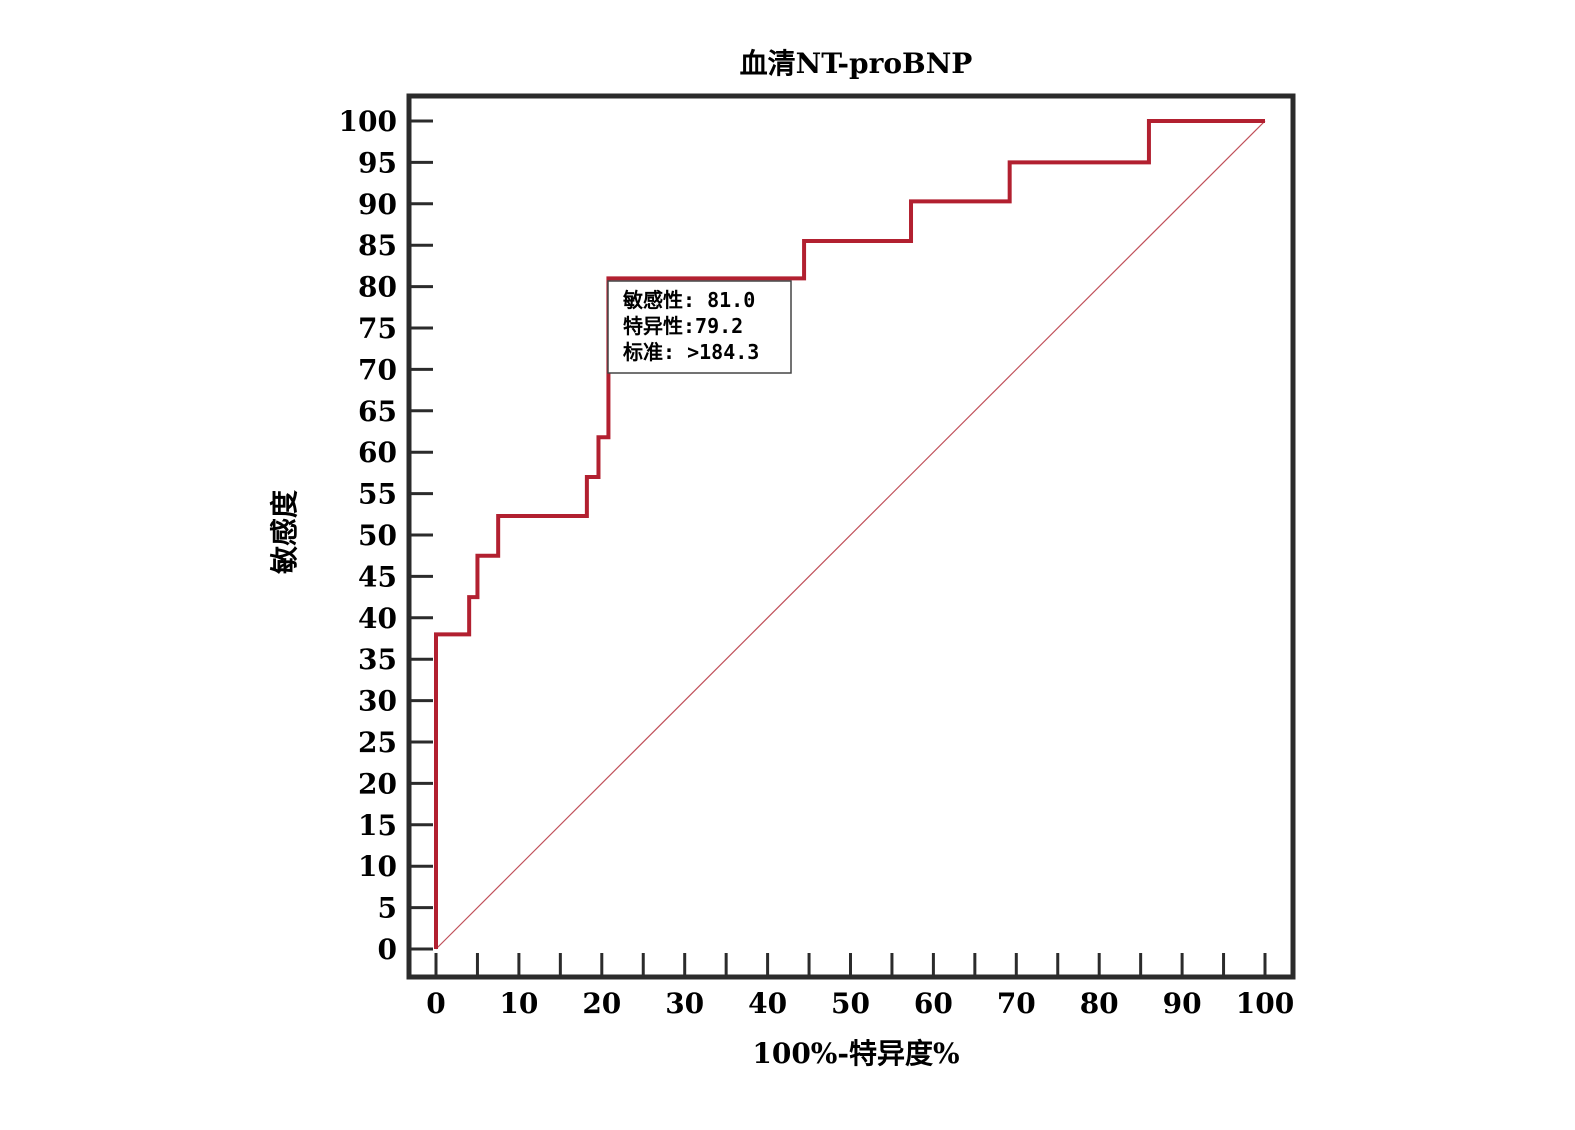 This screenshot has width=1575, height=1130. Describe the element at coordinates (284, 532) in the screenshot. I see `y-axis-label: 敏感度` at that location.